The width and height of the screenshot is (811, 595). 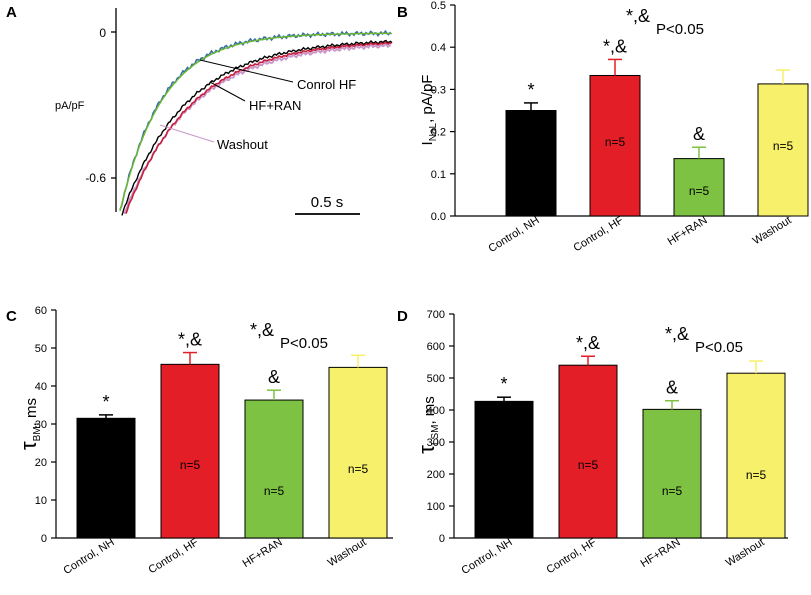 I want to click on panel-d-y-tick-label: 300, so click(x=436, y=443).